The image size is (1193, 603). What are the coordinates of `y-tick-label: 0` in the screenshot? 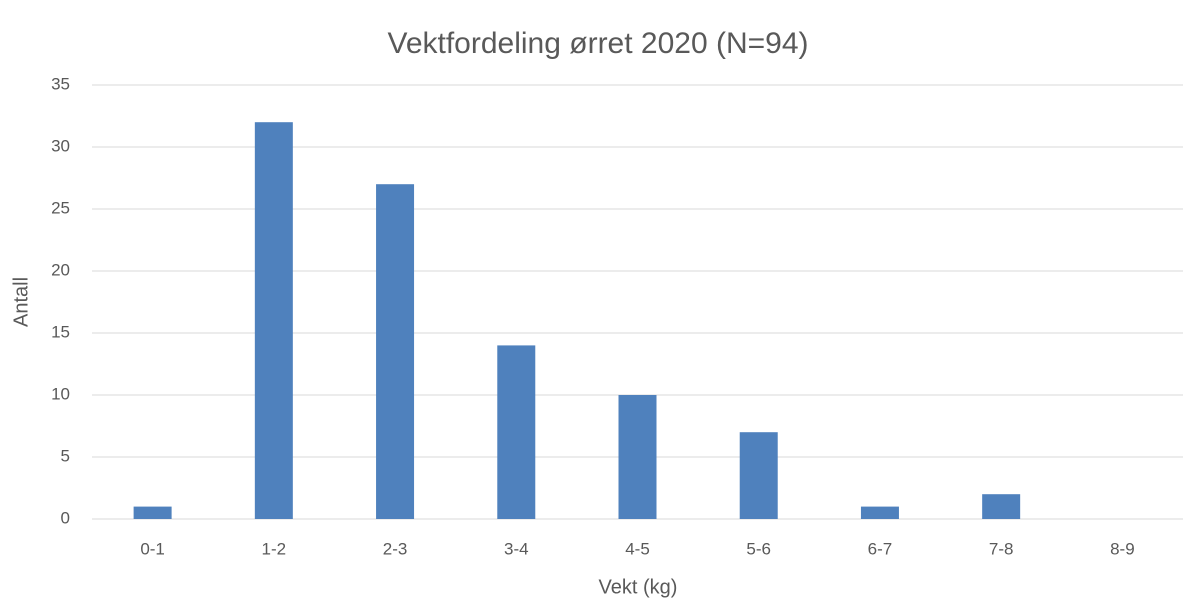 It's located at (65, 517).